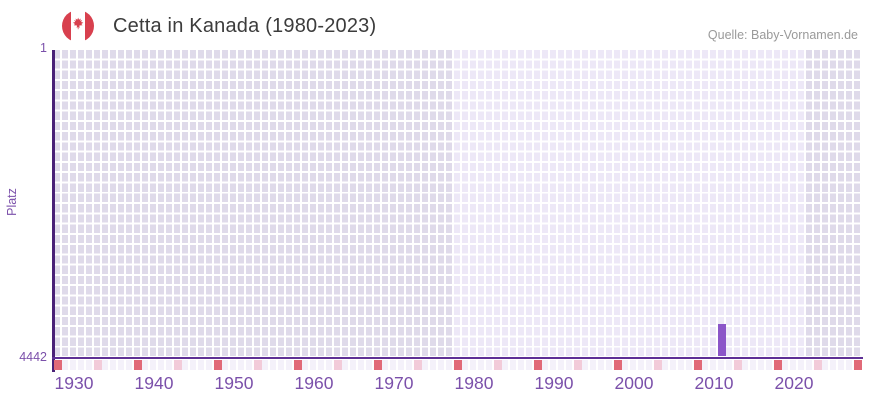 The height and width of the screenshot is (402, 873). I want to click on x-tick-label-2020: 2020, so click(794, 383).